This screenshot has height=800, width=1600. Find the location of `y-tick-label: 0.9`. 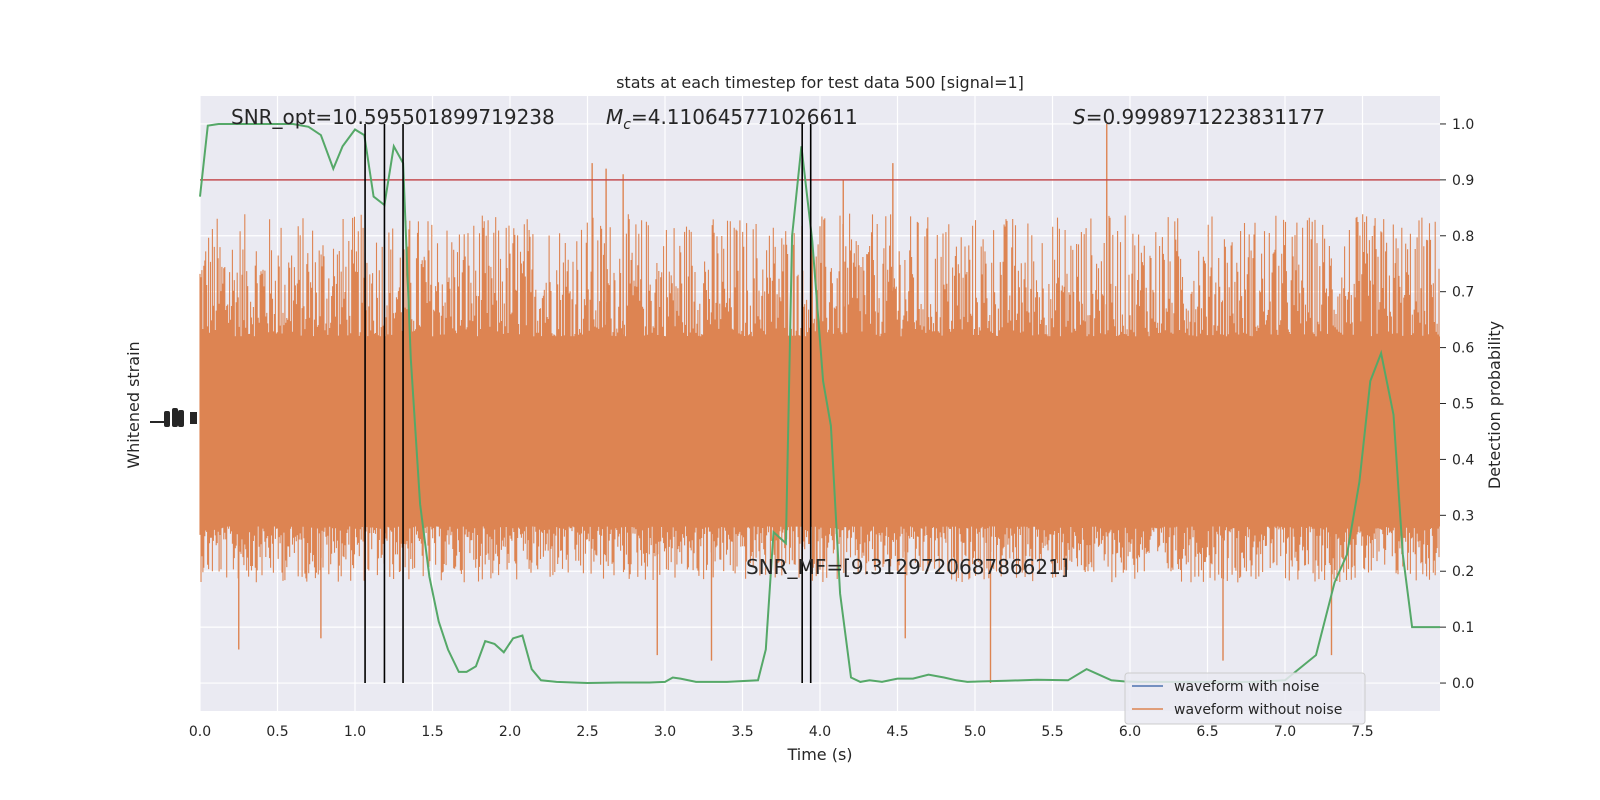

y-tick-label: 0.9 is located at coordinates (1463, 181).